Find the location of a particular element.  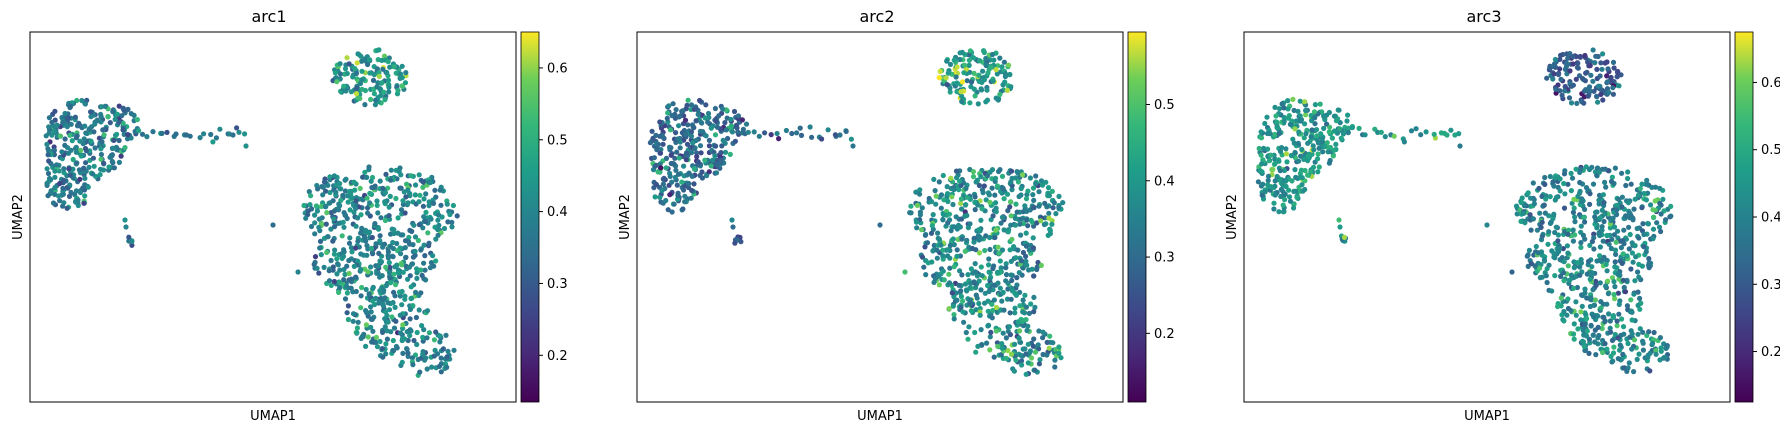

colorbar: 0.20.30.40.50.6 is located at coordinates (544, 217).